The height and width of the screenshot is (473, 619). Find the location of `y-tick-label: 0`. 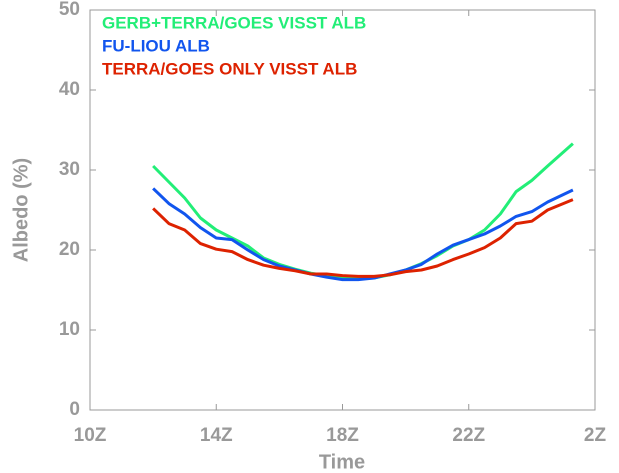

y-tick-label: 0 is located at coordinates (74, 409).